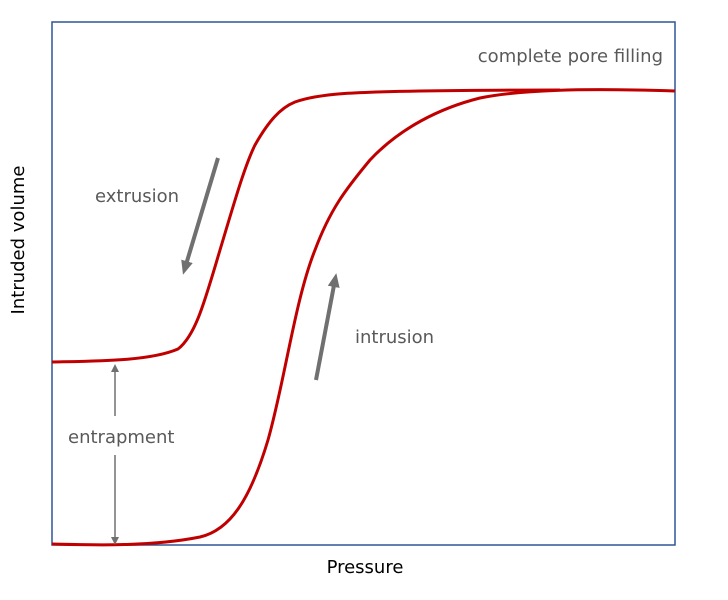 The image size is (728, 600). What do you see at coordinates (200, 216) in the screenshot?
I see `extrusion-arrow-icon` at bounding box center [200, 216].